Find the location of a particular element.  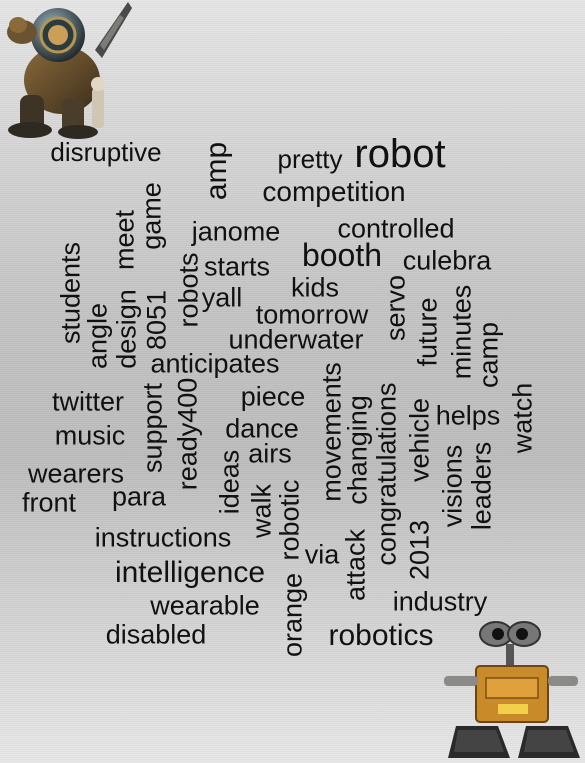

word-robot: robot is located at coordinates (400, 154).